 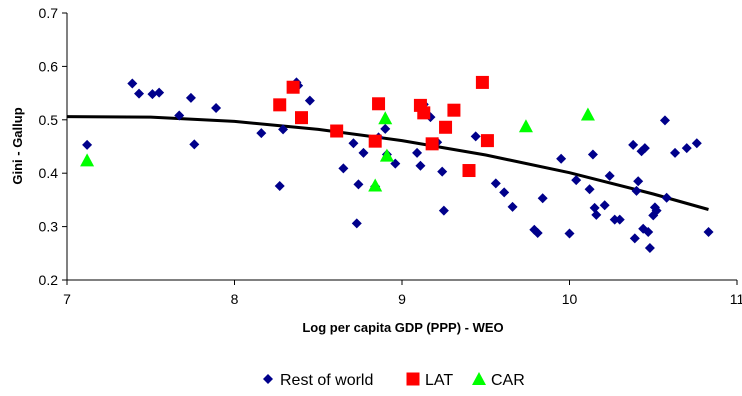 I want to click on legend-marker-lat, so click(x=413, y=379).